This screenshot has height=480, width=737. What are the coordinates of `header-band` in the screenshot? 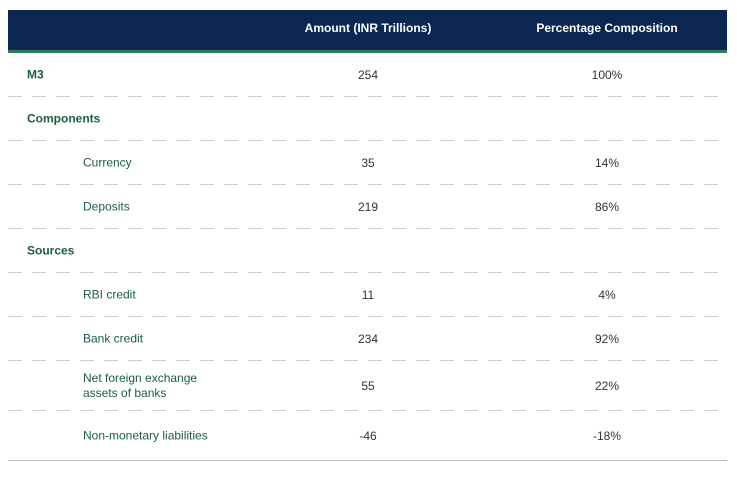 It's located at (367, 30).